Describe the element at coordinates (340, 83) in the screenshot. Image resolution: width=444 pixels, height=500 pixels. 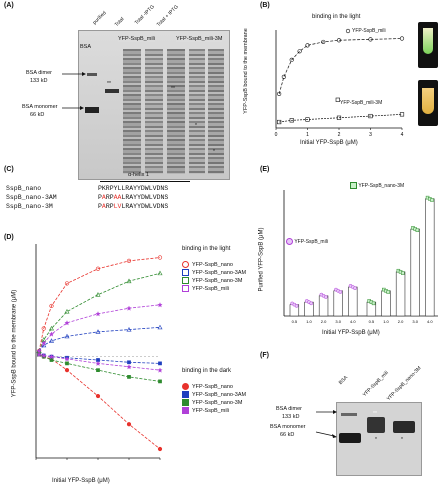
I see `panel-b-chart: 0 1 2 3 4` at that location.